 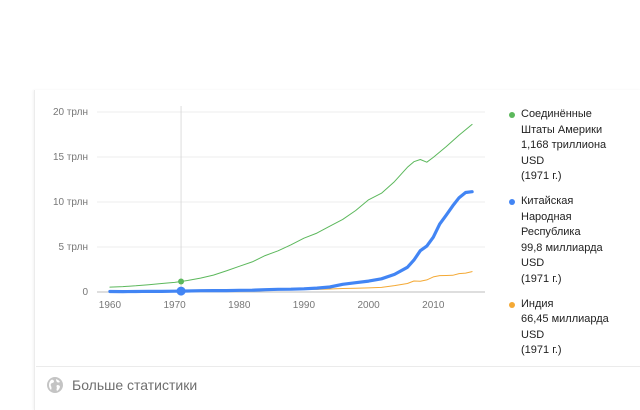 What do you see at coordinates (239, 305) in the screenshot?
I see `x-tick-label: 1980` at bounding box center [239, 305].